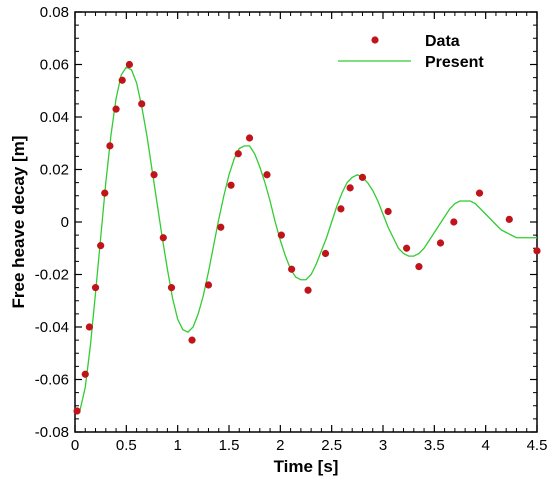 This screenshot has height=484, width=550. What do you see at coordinates (52, 380) in the screenshot?
I see `y-tick-label: -0.06` at bounding box center [52, 380].